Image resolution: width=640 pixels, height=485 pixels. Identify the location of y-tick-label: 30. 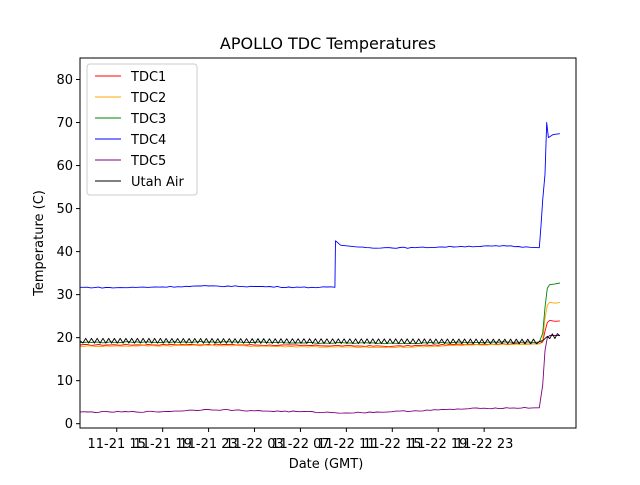
(64, 295).